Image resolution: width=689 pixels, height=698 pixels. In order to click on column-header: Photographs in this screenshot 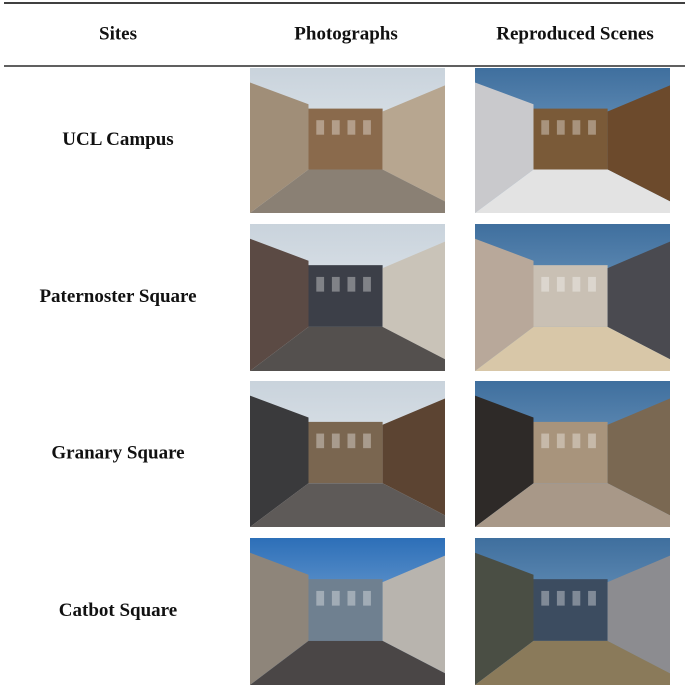, I will do `click(345, 33)`.